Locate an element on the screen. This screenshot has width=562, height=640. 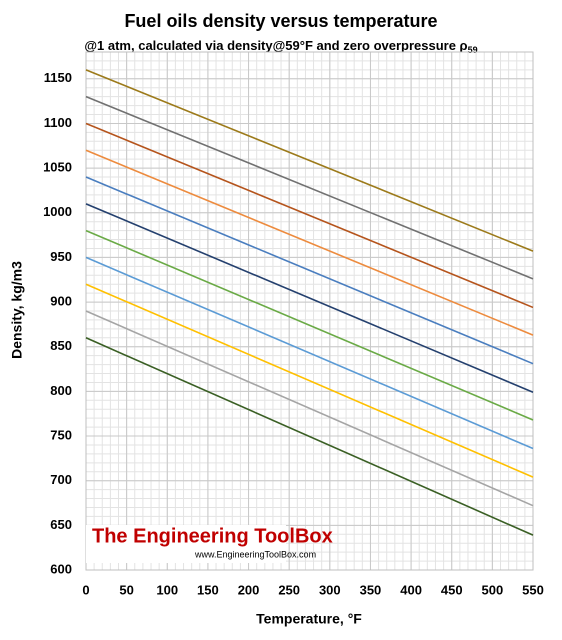
x-tick-label: 200 is located at coordinates (249, 589).